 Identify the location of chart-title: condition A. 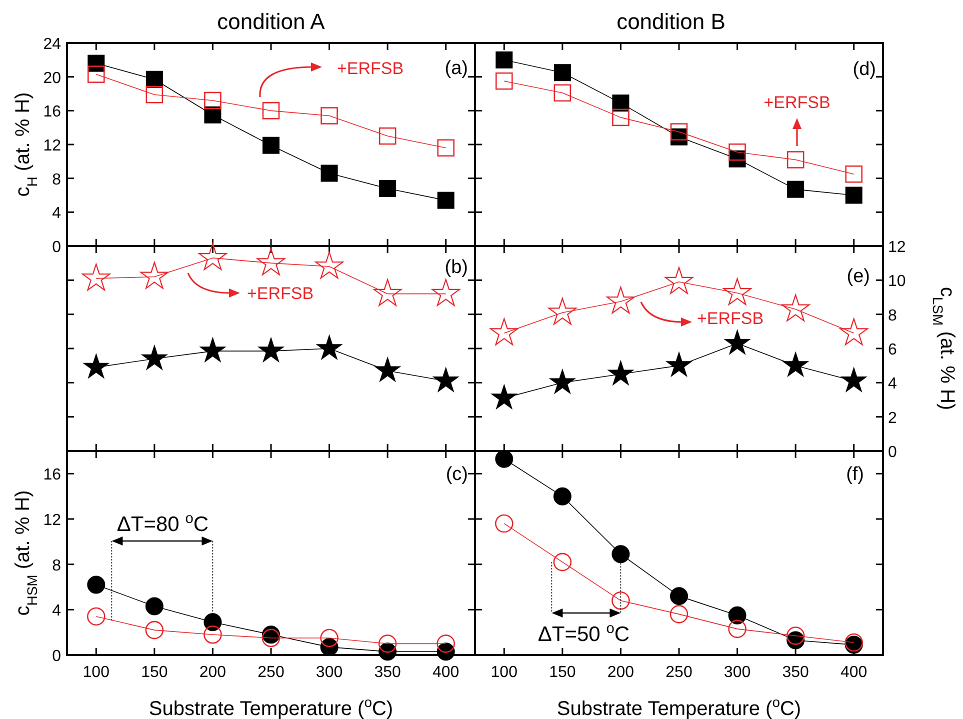
(271, 21).